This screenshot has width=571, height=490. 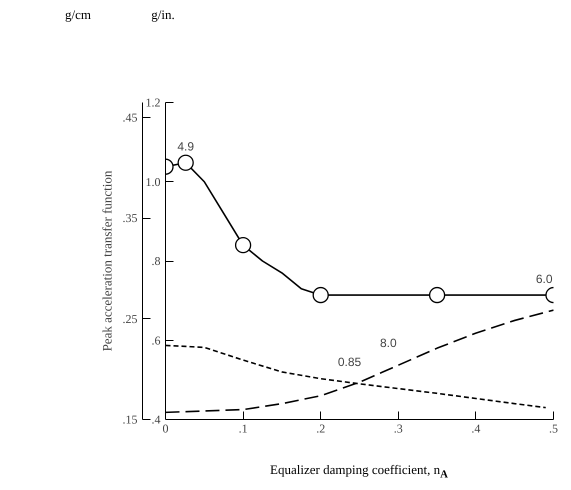 I want to click on y-tick-label: 1.2, so click(x=153, y=103).